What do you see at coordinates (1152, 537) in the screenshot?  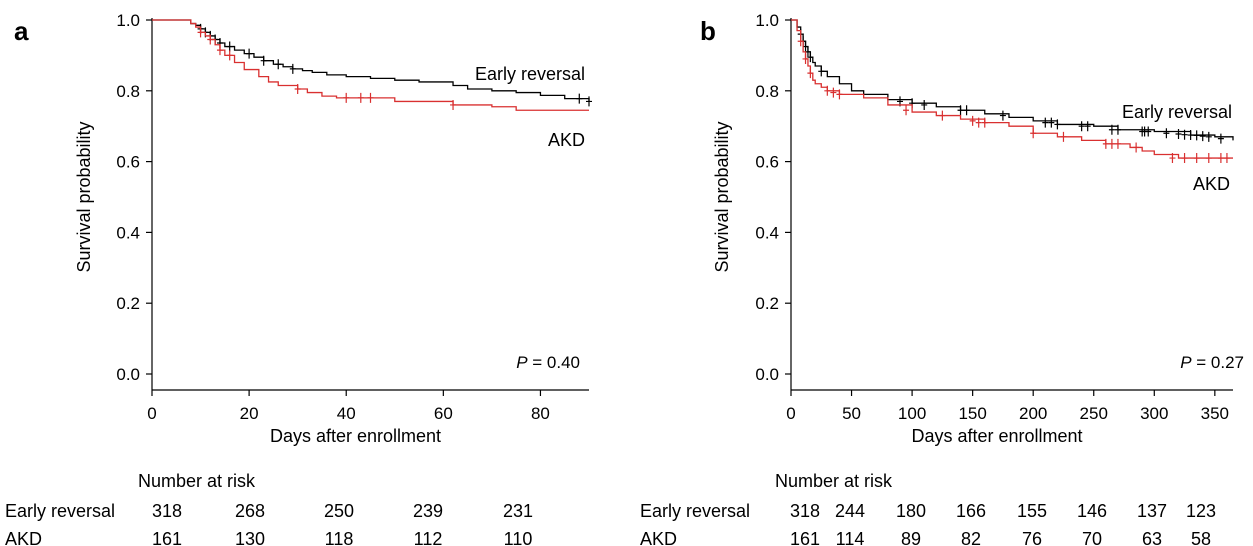 I see `risk-cell: 63` at bounding box center [1152, 537].